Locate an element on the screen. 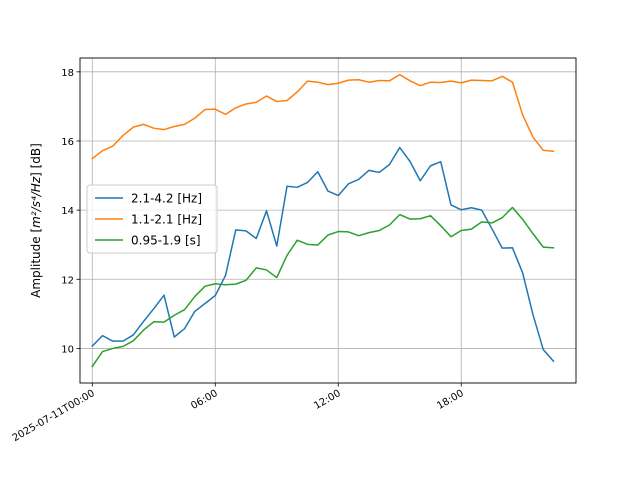 The height and width of the screenshot is (480, 640). legend-box is located at coordinates (152, 219).